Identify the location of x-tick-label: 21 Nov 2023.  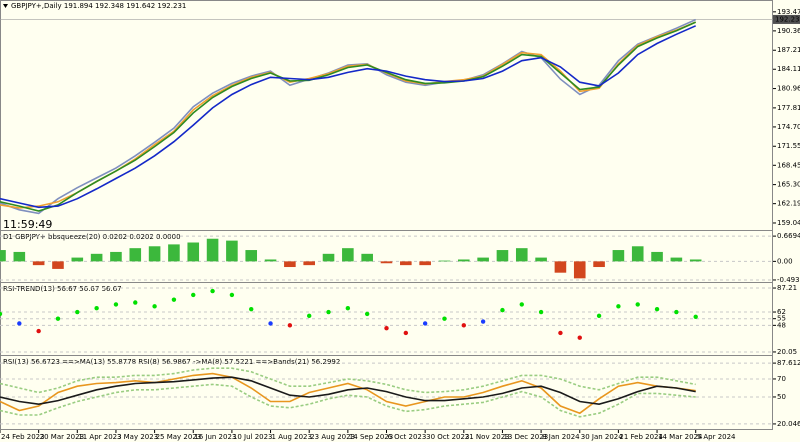
(487, 437).